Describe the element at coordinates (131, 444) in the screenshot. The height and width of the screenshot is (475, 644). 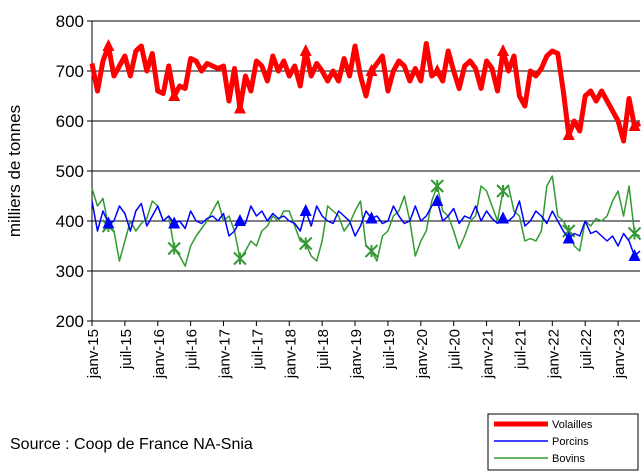
I see `source: Source : Coop de France NA-Snia` at that location.